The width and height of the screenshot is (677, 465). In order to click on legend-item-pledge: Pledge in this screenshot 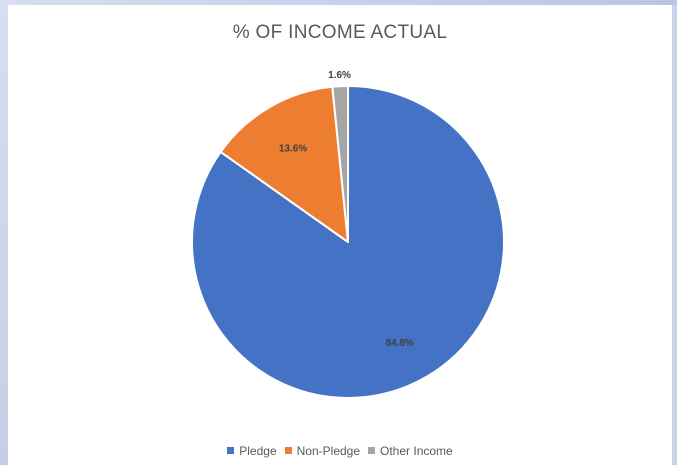, I will do `click(252, 451)`.